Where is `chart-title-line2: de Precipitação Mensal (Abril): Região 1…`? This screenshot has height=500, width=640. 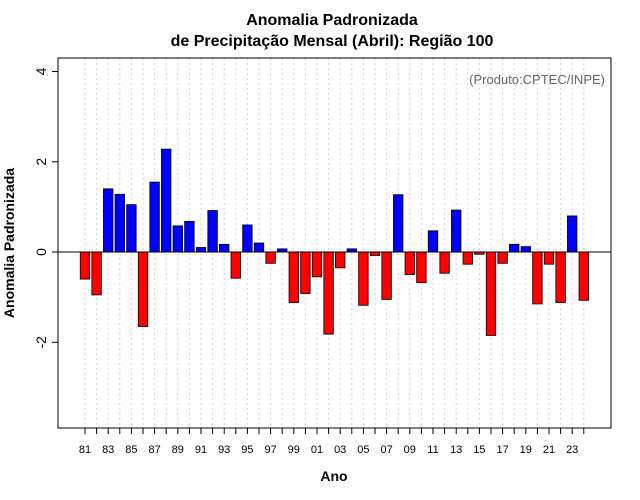
chart-title-line2: de Precipitação Mensal (Abril): Região 1… is located at coordinates (332, 41).